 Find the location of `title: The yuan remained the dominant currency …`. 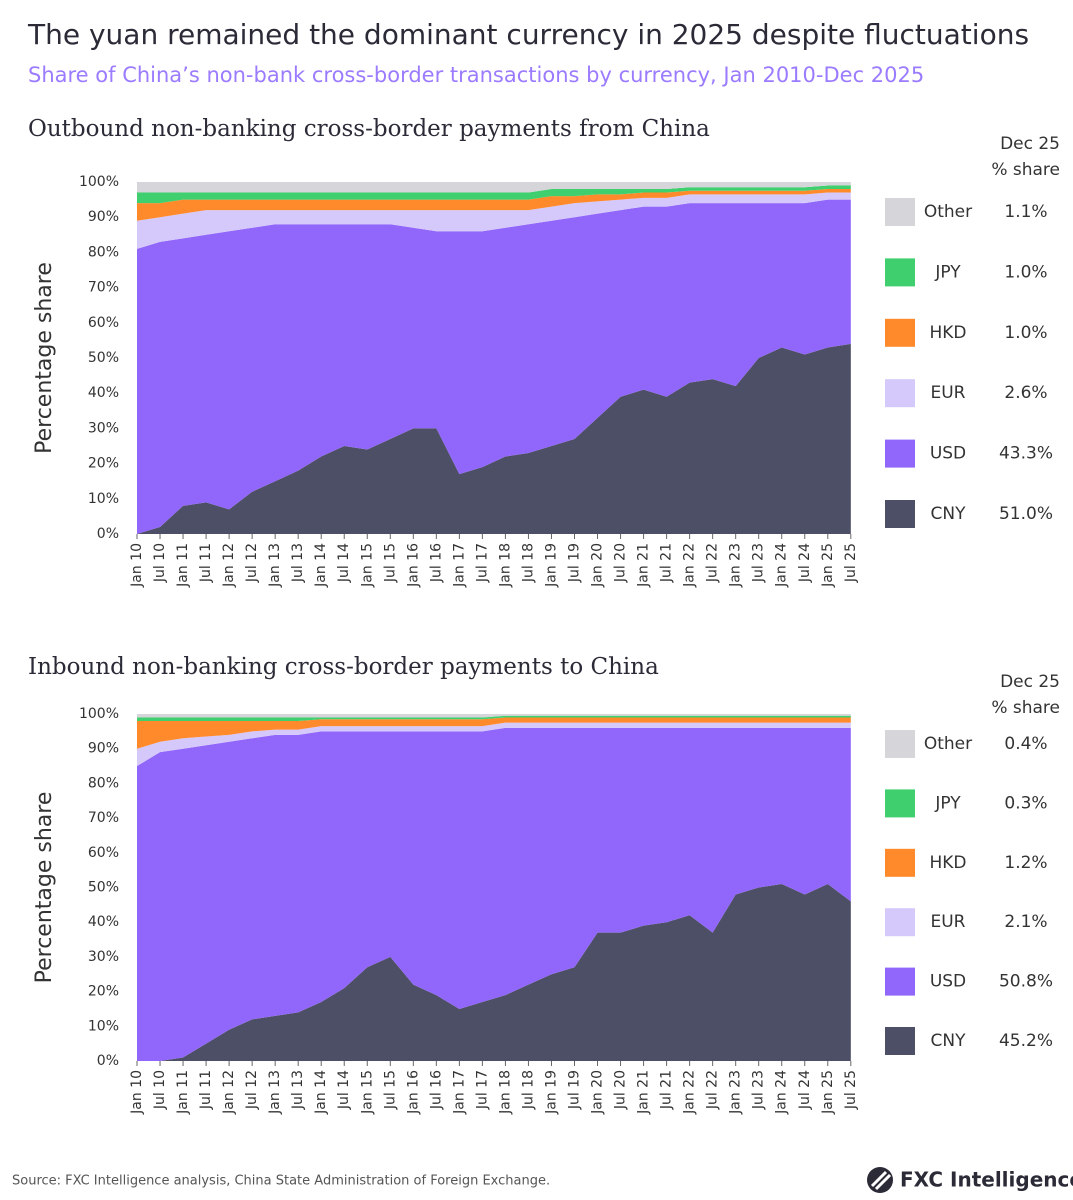

title: The yuan remained the dominant currency … is located at coordinates (528, 34).